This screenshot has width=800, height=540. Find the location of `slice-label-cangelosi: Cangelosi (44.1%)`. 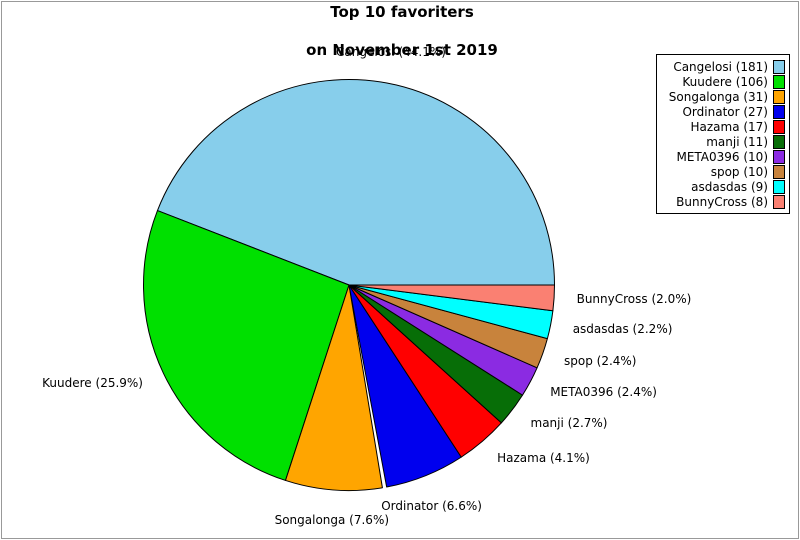

slice-label-cangelosi: Cangelosi (44.1%) is located at coordinates (391, 51).